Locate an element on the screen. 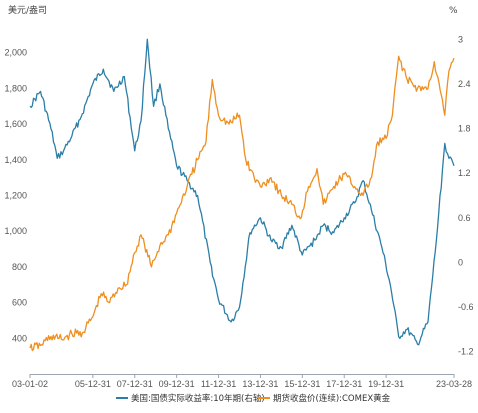  left-tick-label: 1,800 is located at coordinates (15, 88).